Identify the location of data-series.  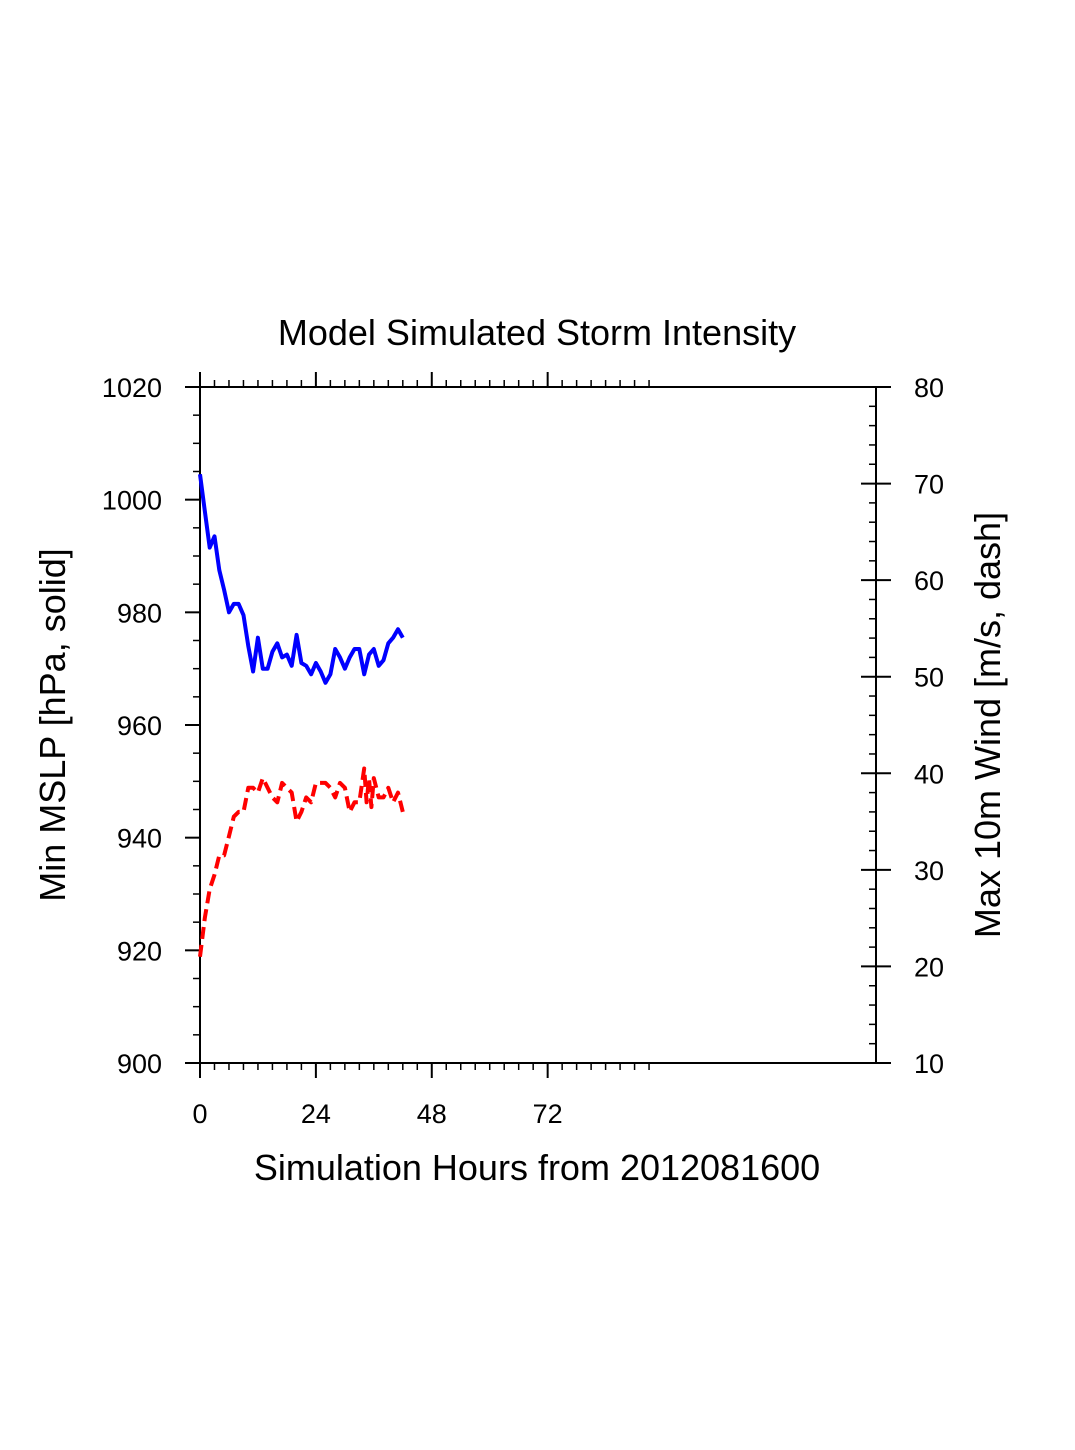
(301, 716).